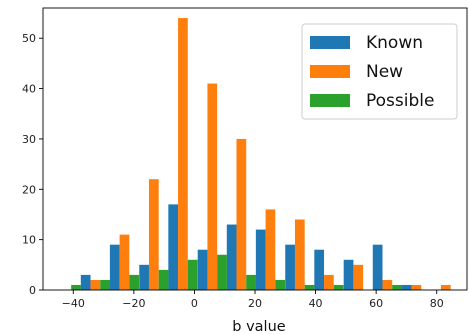 The width and height of the screenshot is (469, 334). What do you see at coordinates (73, 303) in the screenshot?
I see `x-tick-label: −40` at bounding box center [73, 303].